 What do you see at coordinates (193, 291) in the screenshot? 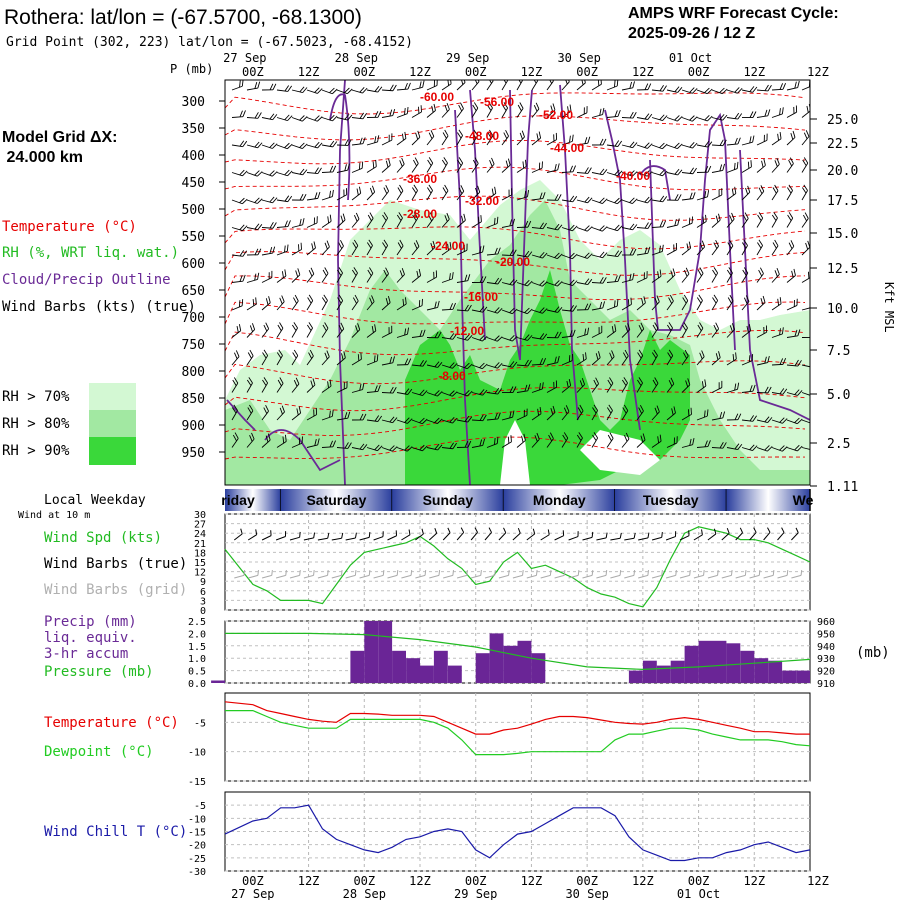
I see `pressure-tick-label: 650` at bounding box center [193, 291].